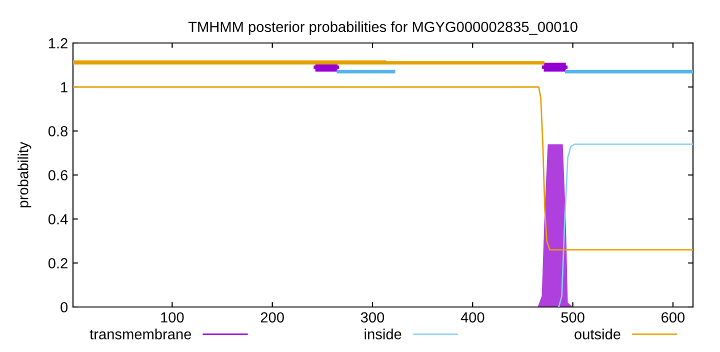 This screenshot has height=352, width=720. What do you see at coordinates (58, 175) in the screenshot?
I see `y-tick-label: 0.6` at bounding box center [58, 175].